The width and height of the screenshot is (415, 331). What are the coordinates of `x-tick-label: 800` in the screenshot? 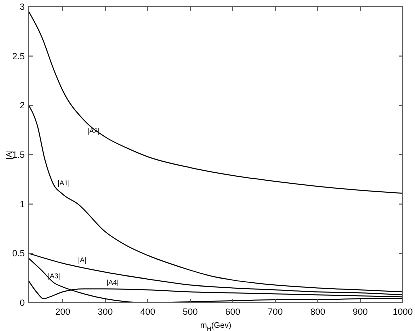 It's located at (318, 312).